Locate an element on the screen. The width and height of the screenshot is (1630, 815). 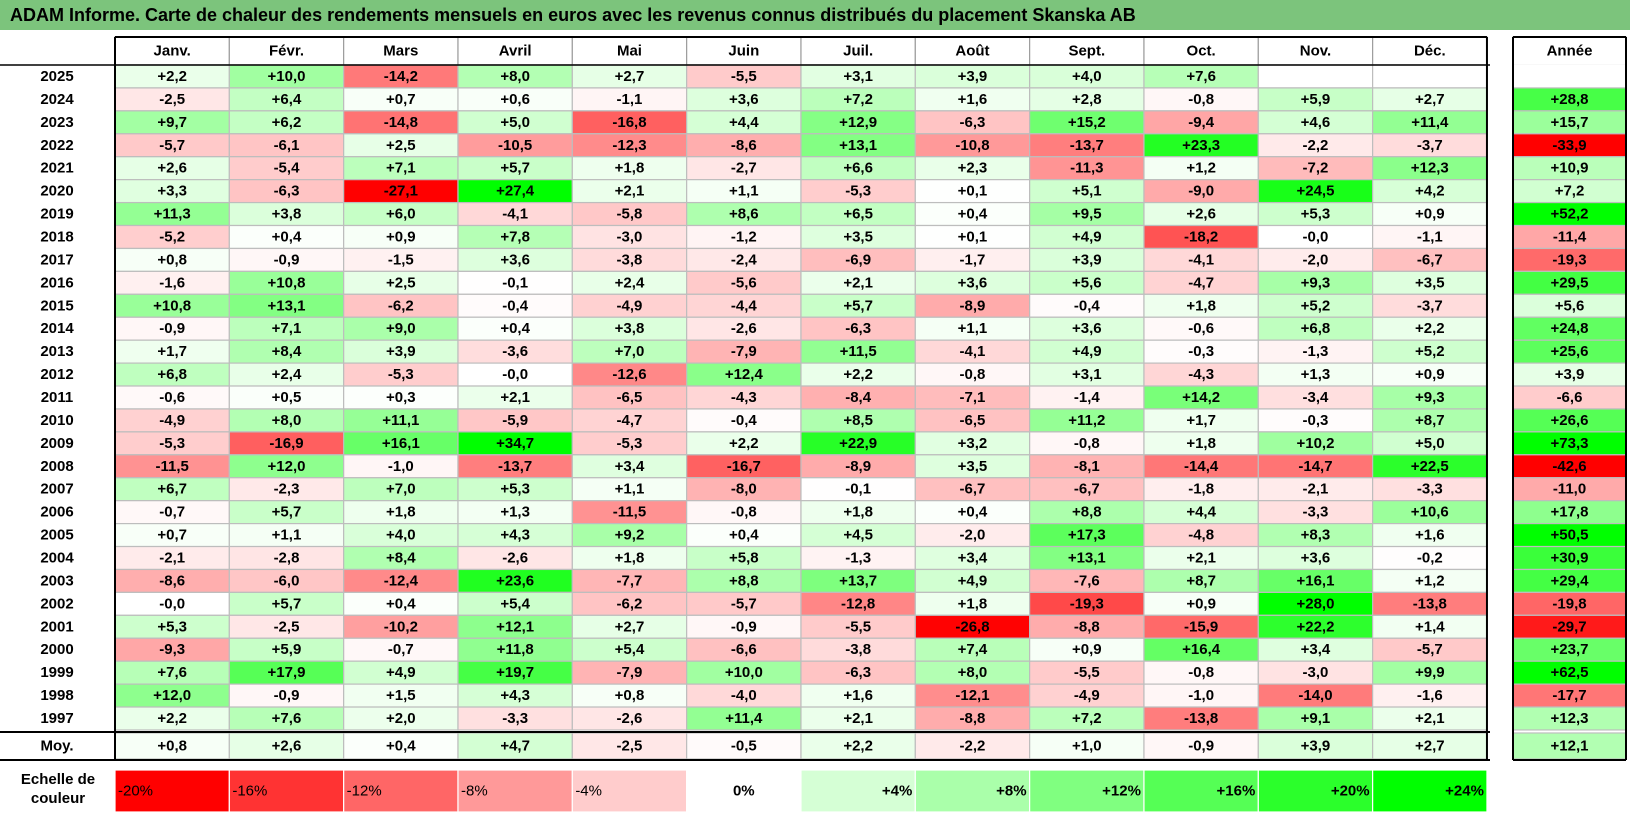
cell-value: +23,6 is located at coordinates (515, 580).